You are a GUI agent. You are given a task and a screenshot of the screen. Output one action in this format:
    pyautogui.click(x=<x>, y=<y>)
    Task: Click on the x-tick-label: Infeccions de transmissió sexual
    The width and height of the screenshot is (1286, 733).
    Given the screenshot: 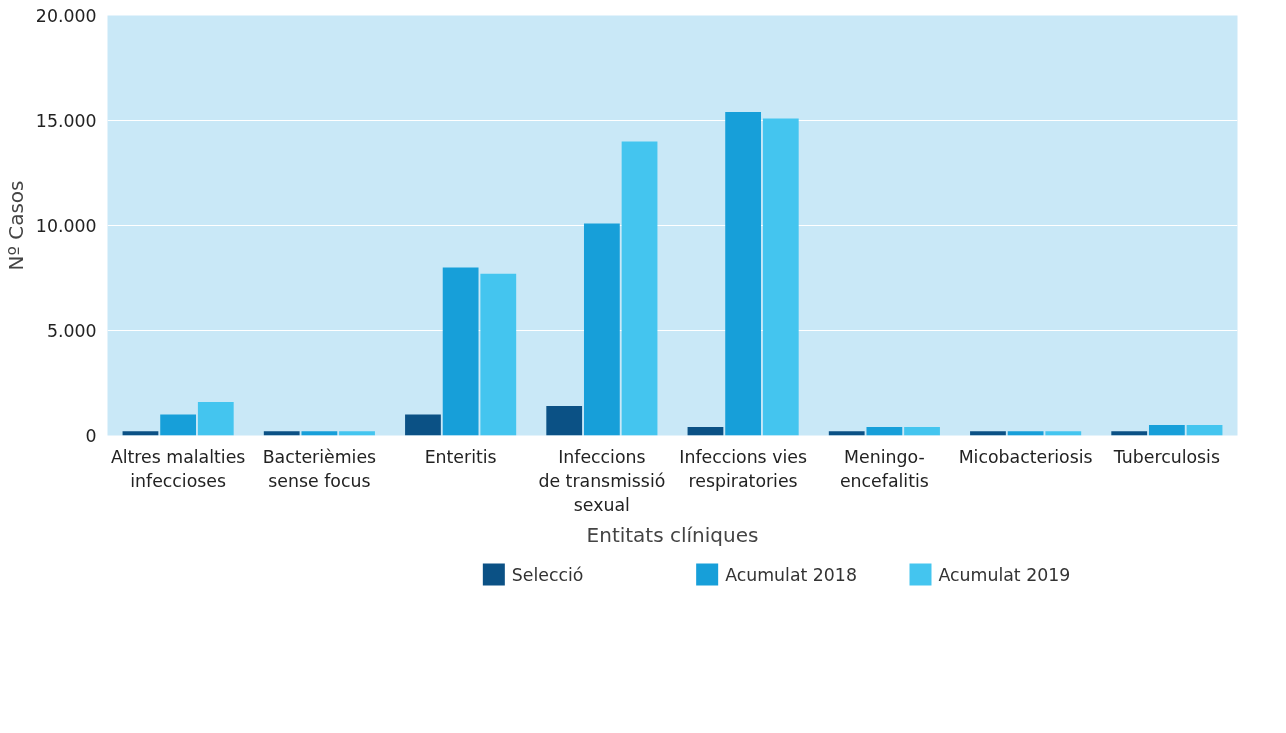 What is the action you would take?
    pyautogui.click(x=602, y=480)
    